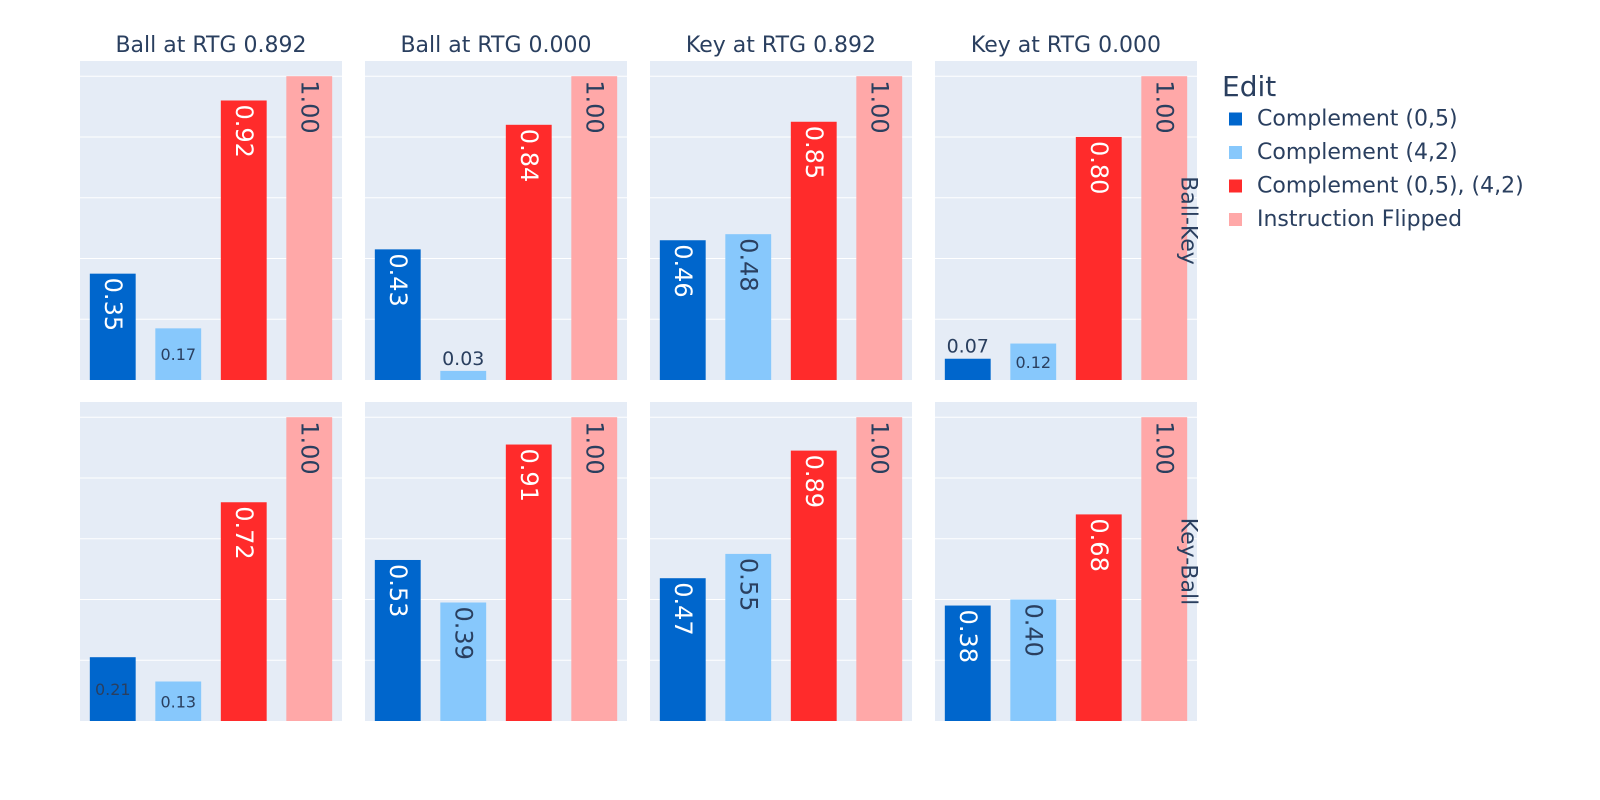  Describe the element at coordinates (748, 307) in the screenshot. I see `bar-ball-key-col3-series2` at that location.